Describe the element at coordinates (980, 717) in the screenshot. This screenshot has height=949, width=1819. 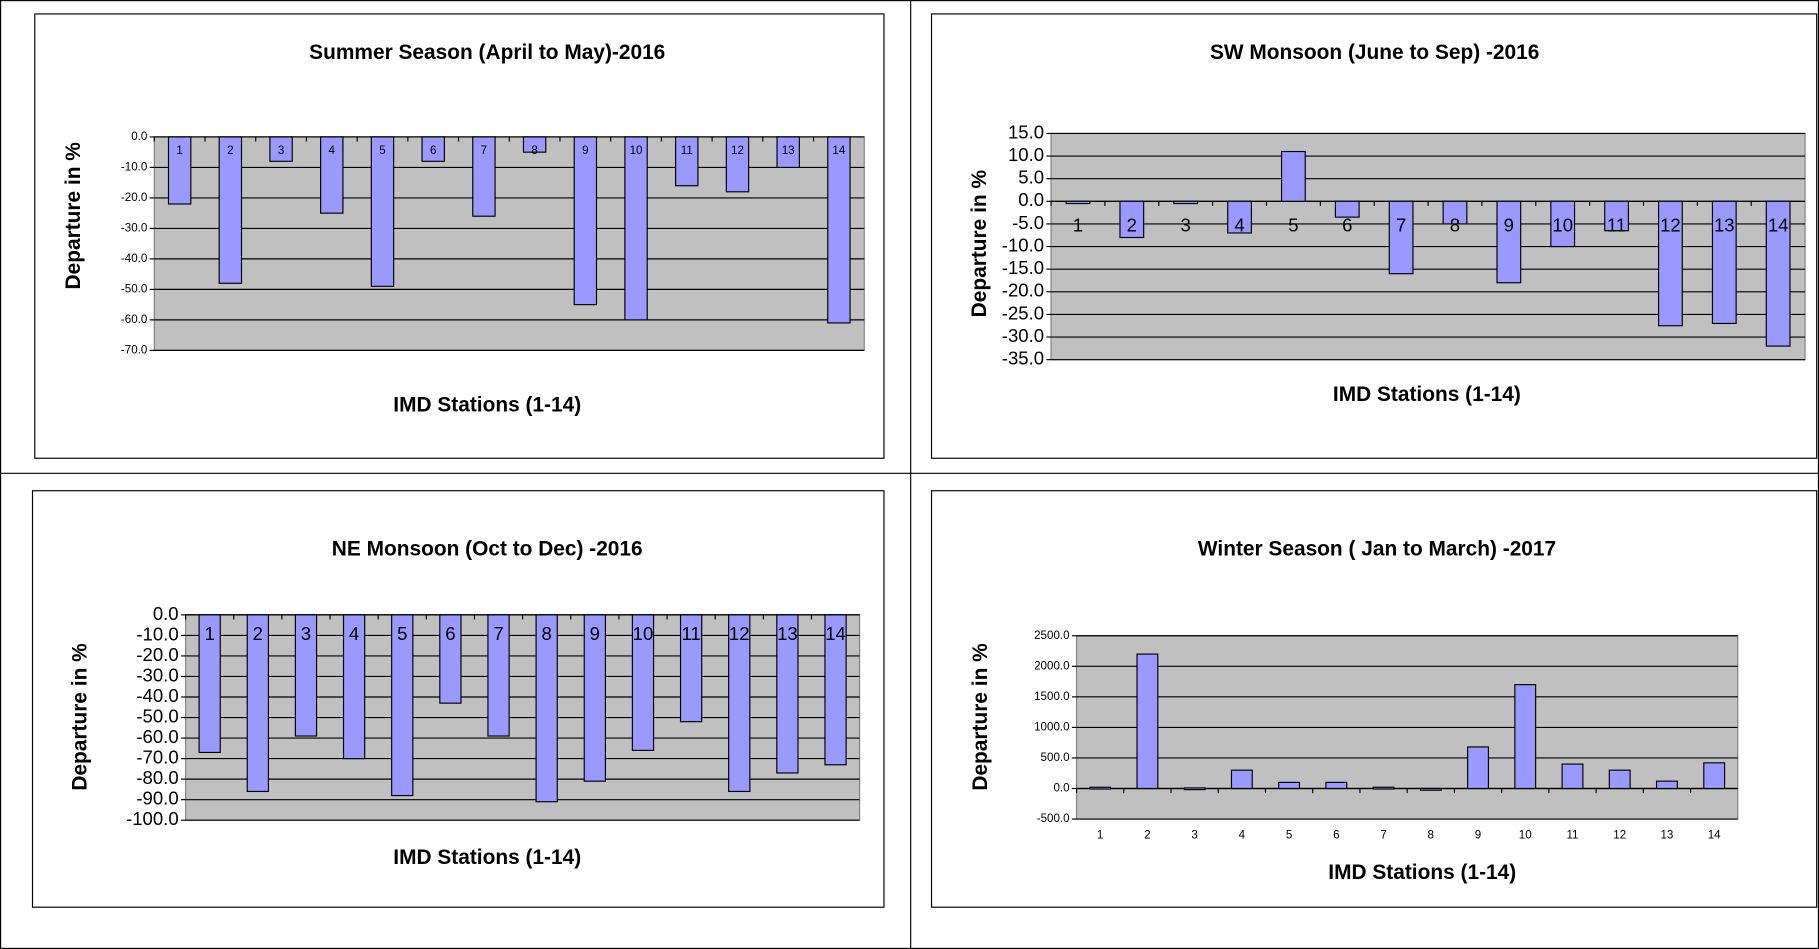
I see `y-axis-label: Departure in %` at that location.